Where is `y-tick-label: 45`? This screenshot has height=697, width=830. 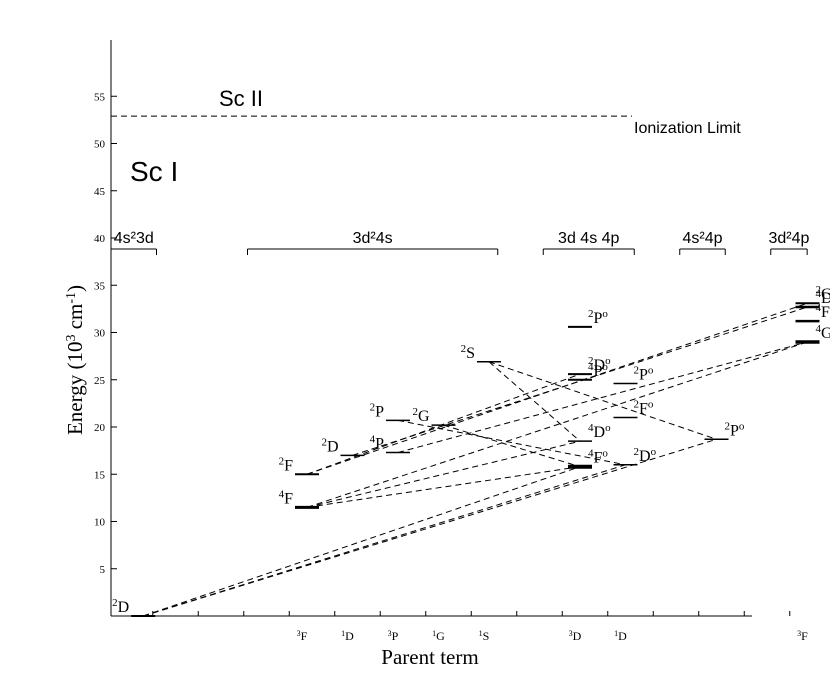
y-tick-label: 45 is located at coordinates (100, 192).